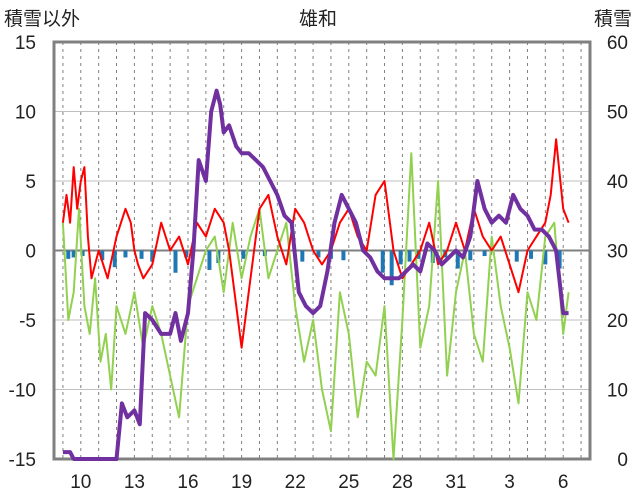 This screenshot has height=501, width=636. I want to click on left-tick-label: 10, so click(25, 113).